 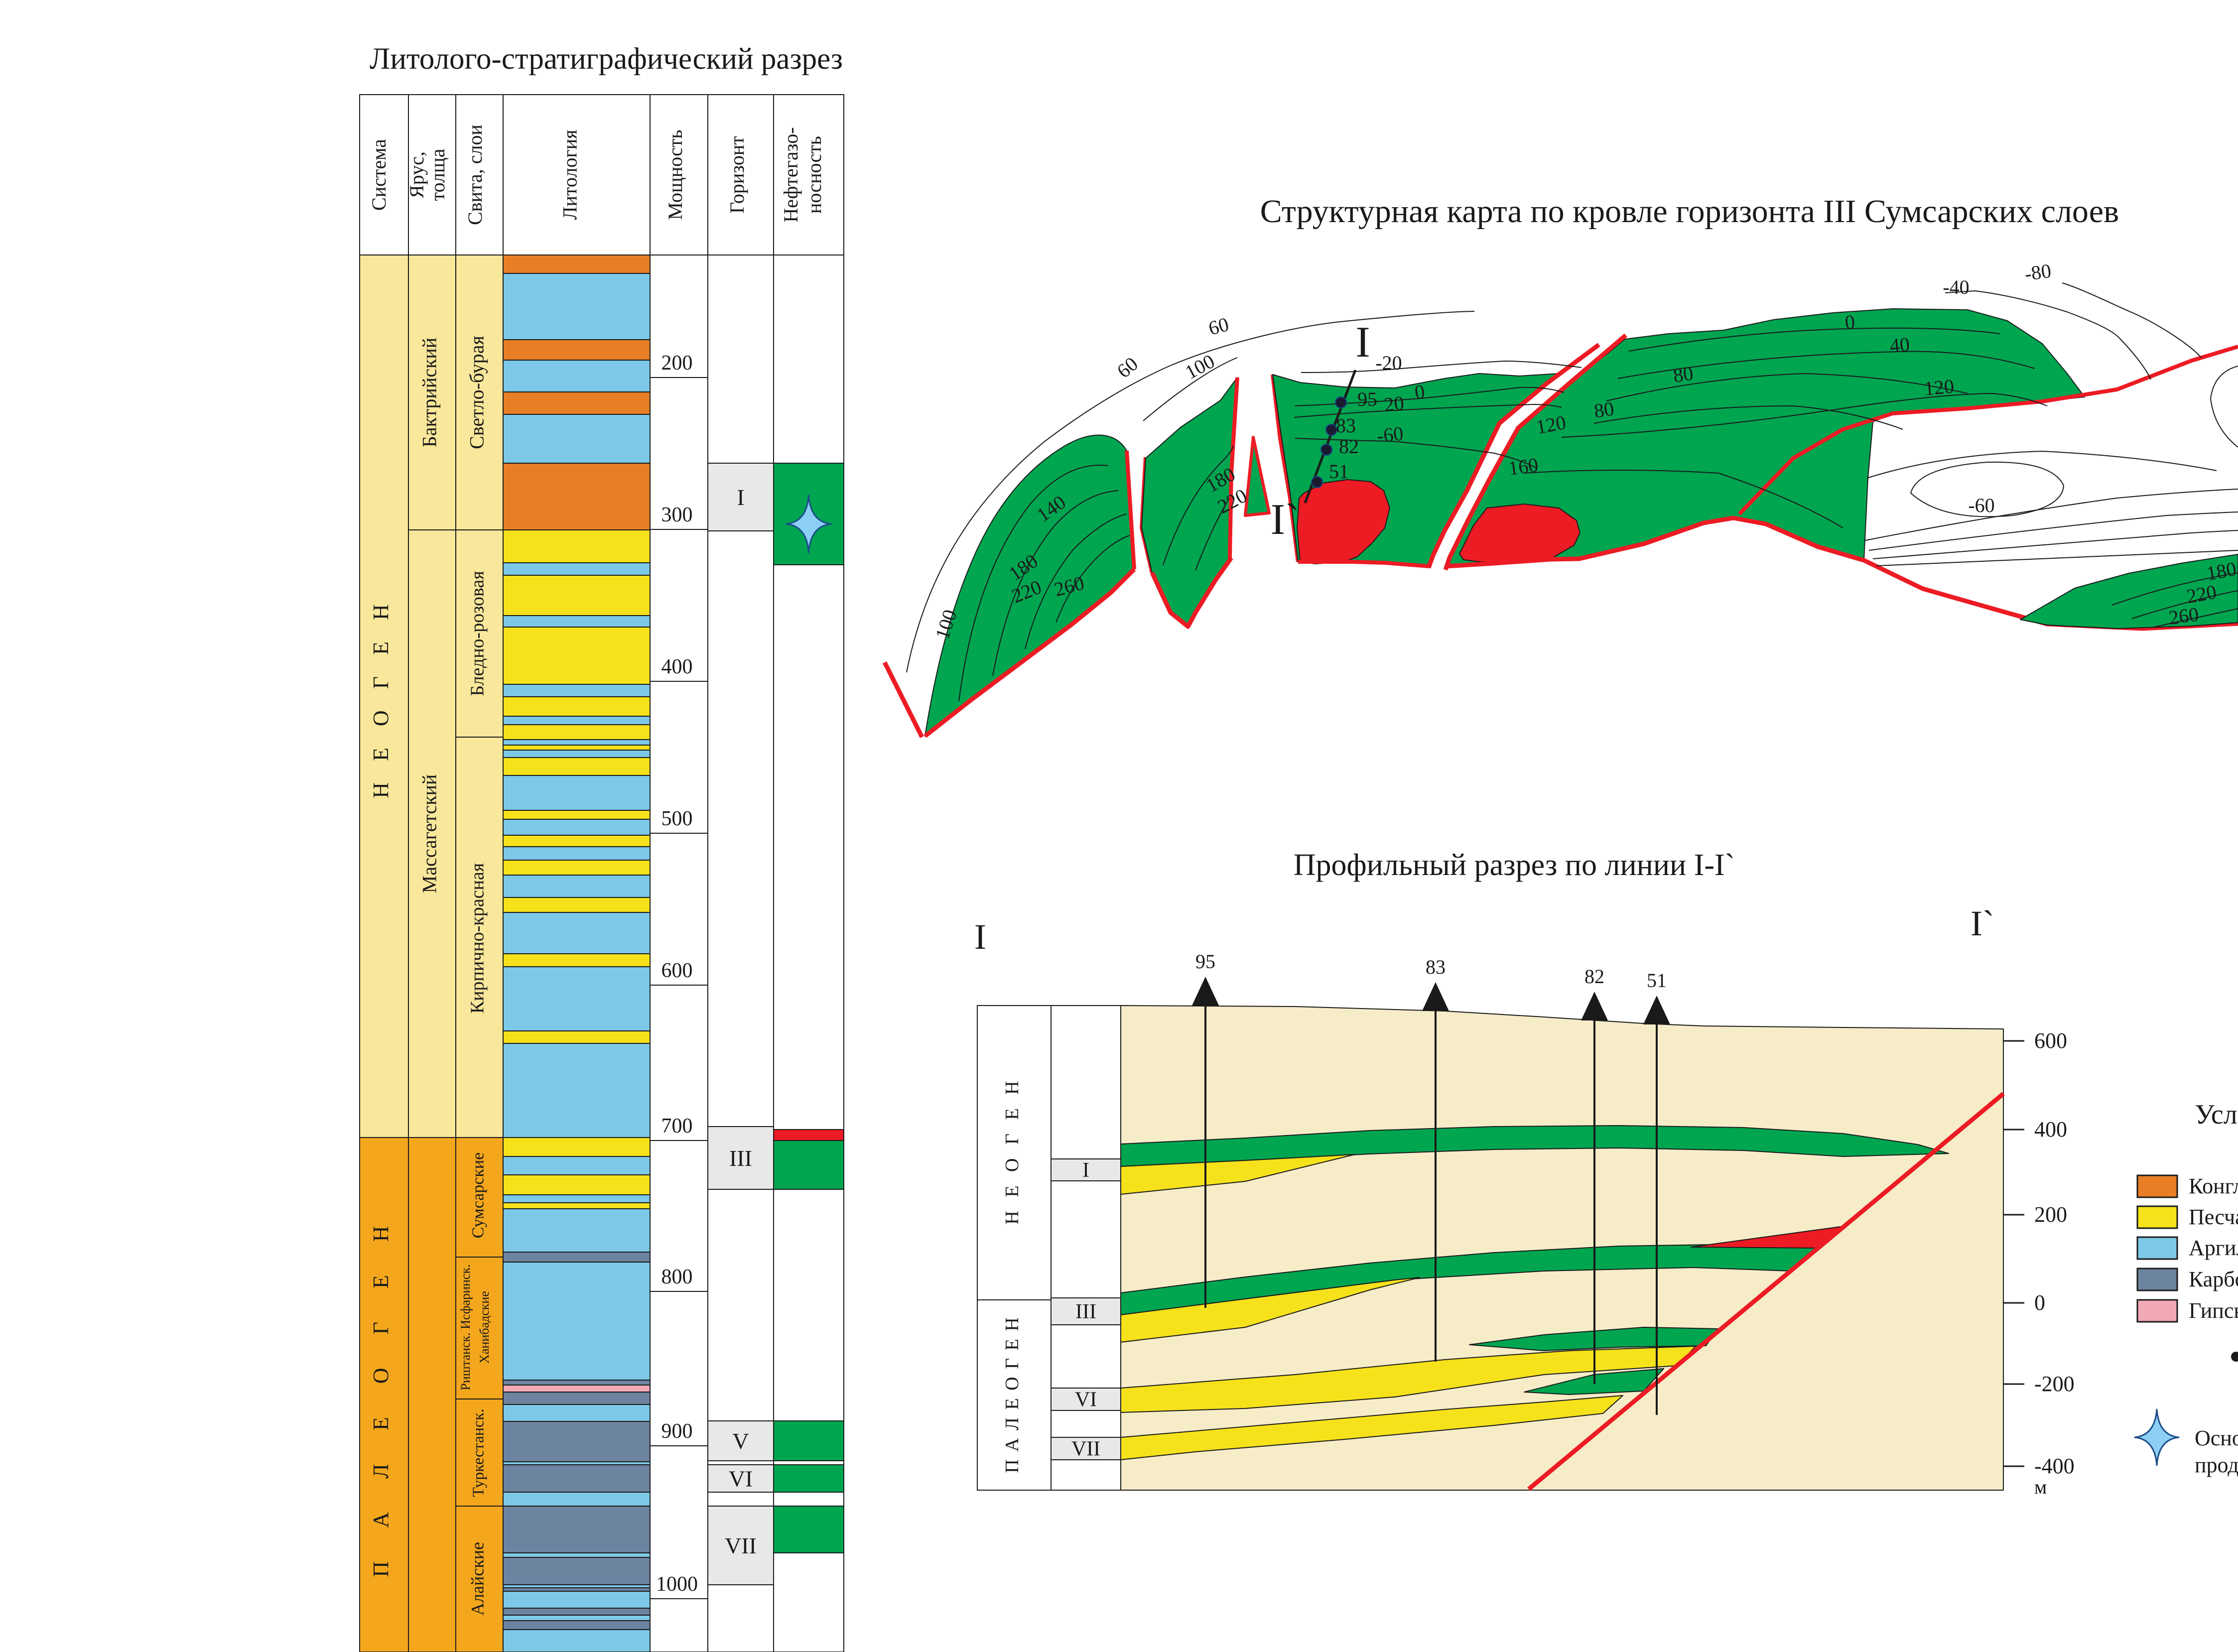 What do you see at coordinates (2221, 571) in the screenshot?
I see `svg-text: 180` at bounding box center [2221, 571].